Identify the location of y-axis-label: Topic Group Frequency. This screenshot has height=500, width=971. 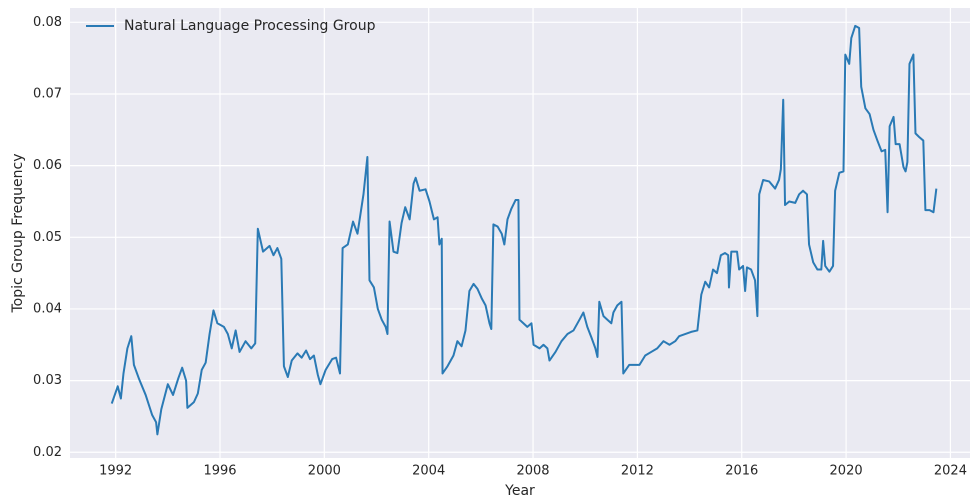
(18, 233).